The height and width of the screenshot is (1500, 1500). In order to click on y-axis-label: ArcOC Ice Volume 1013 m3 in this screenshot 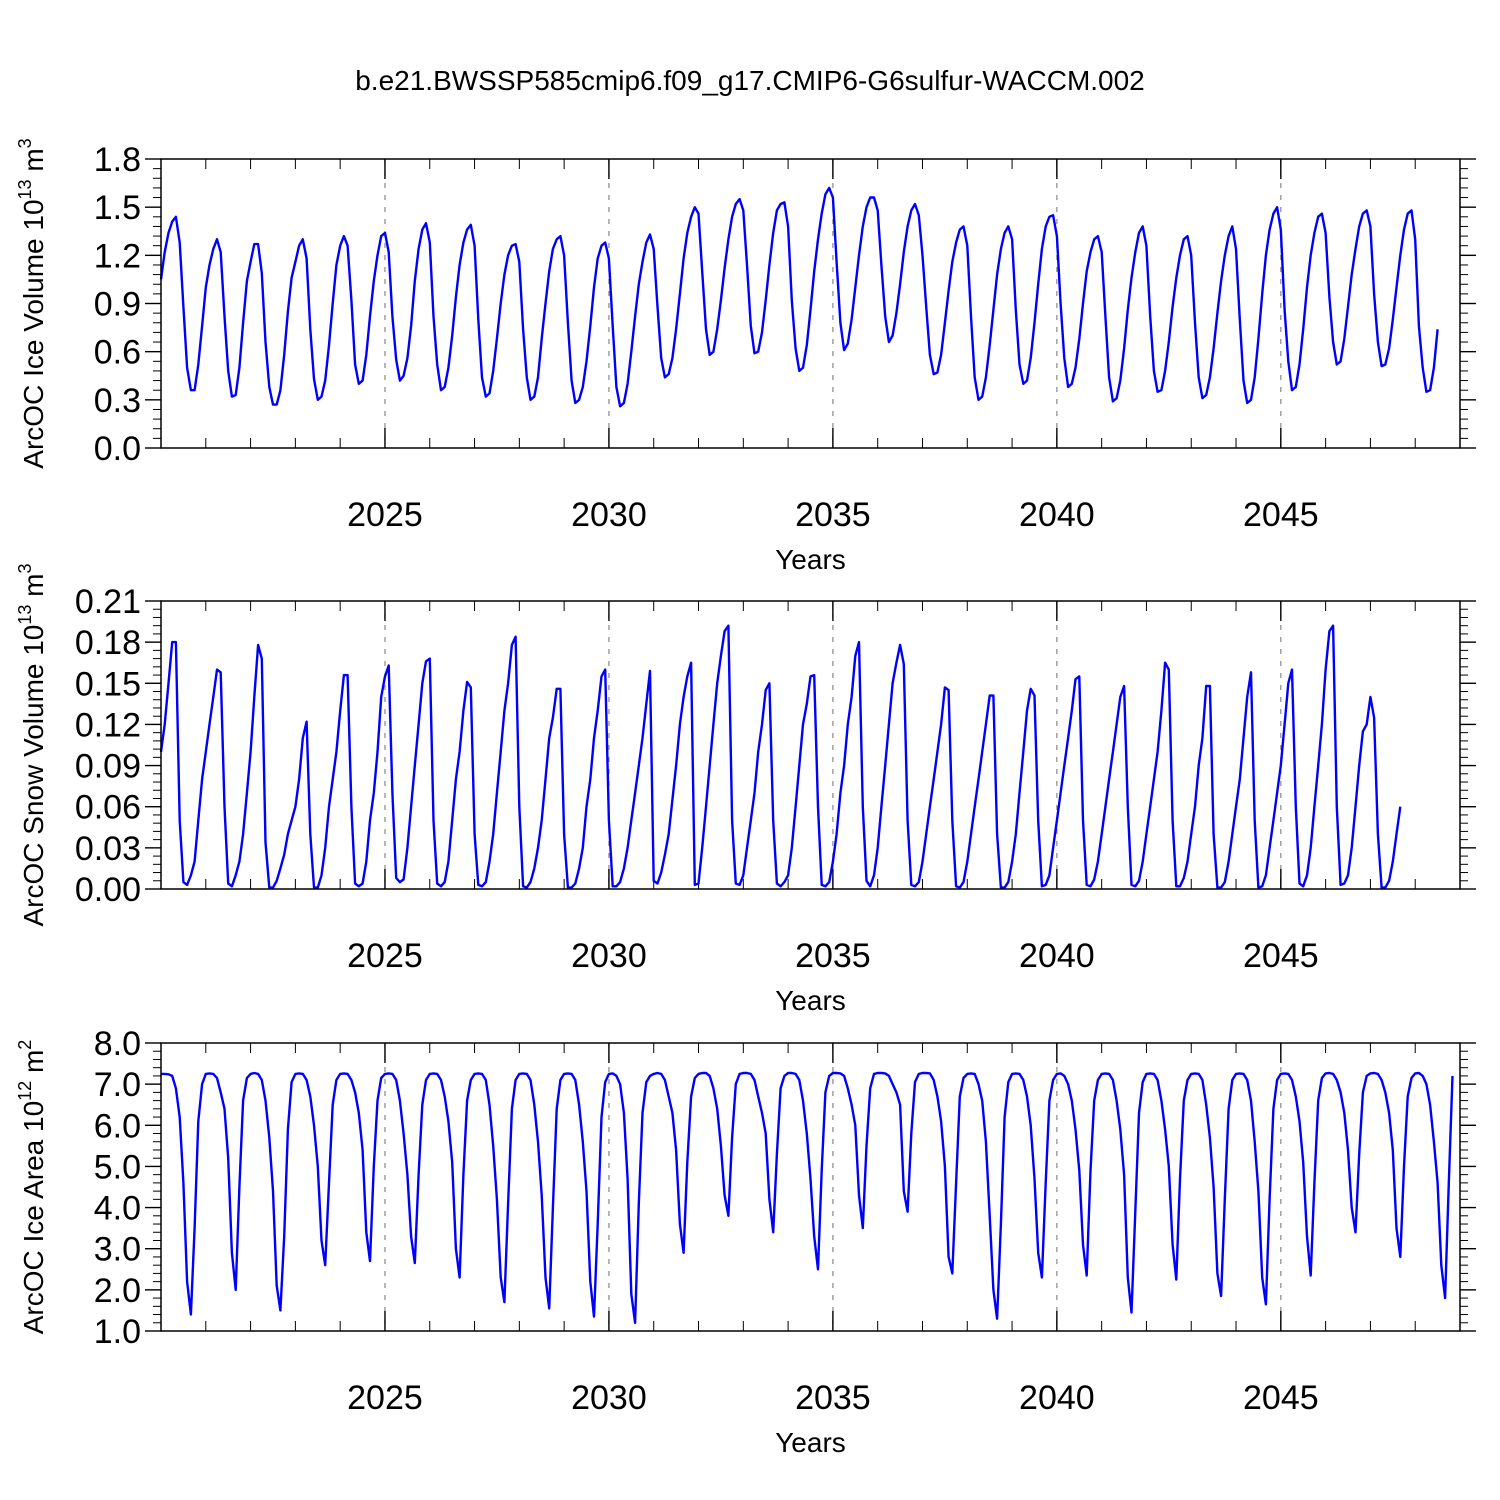, I will do `click(32, 303)`.